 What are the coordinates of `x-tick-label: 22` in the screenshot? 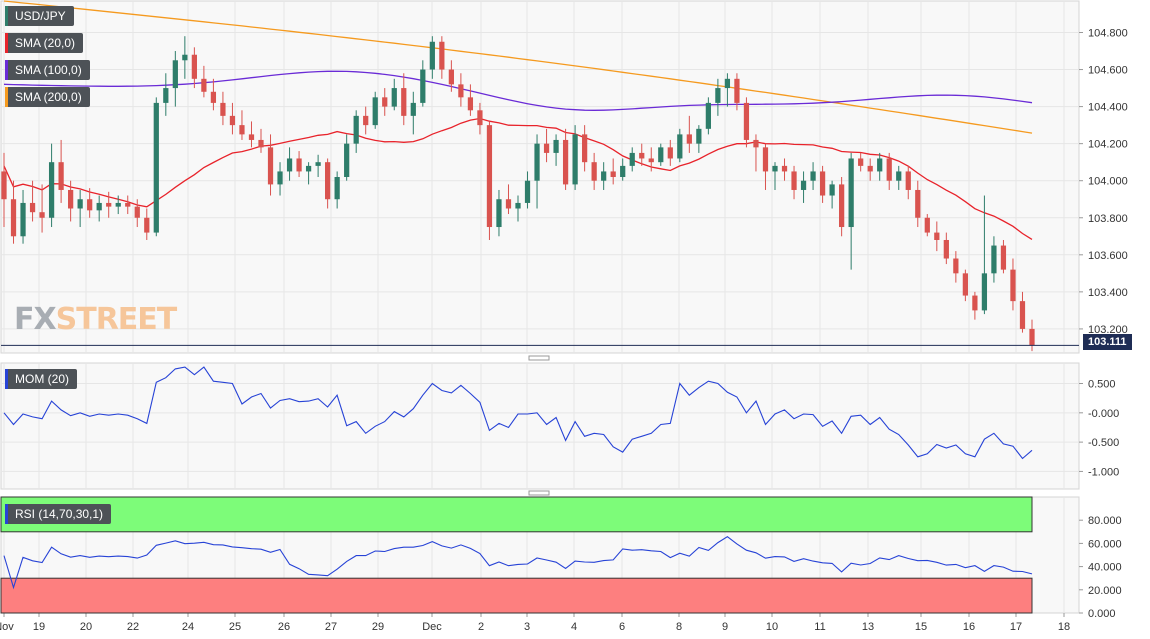 It's located at (133, 627).